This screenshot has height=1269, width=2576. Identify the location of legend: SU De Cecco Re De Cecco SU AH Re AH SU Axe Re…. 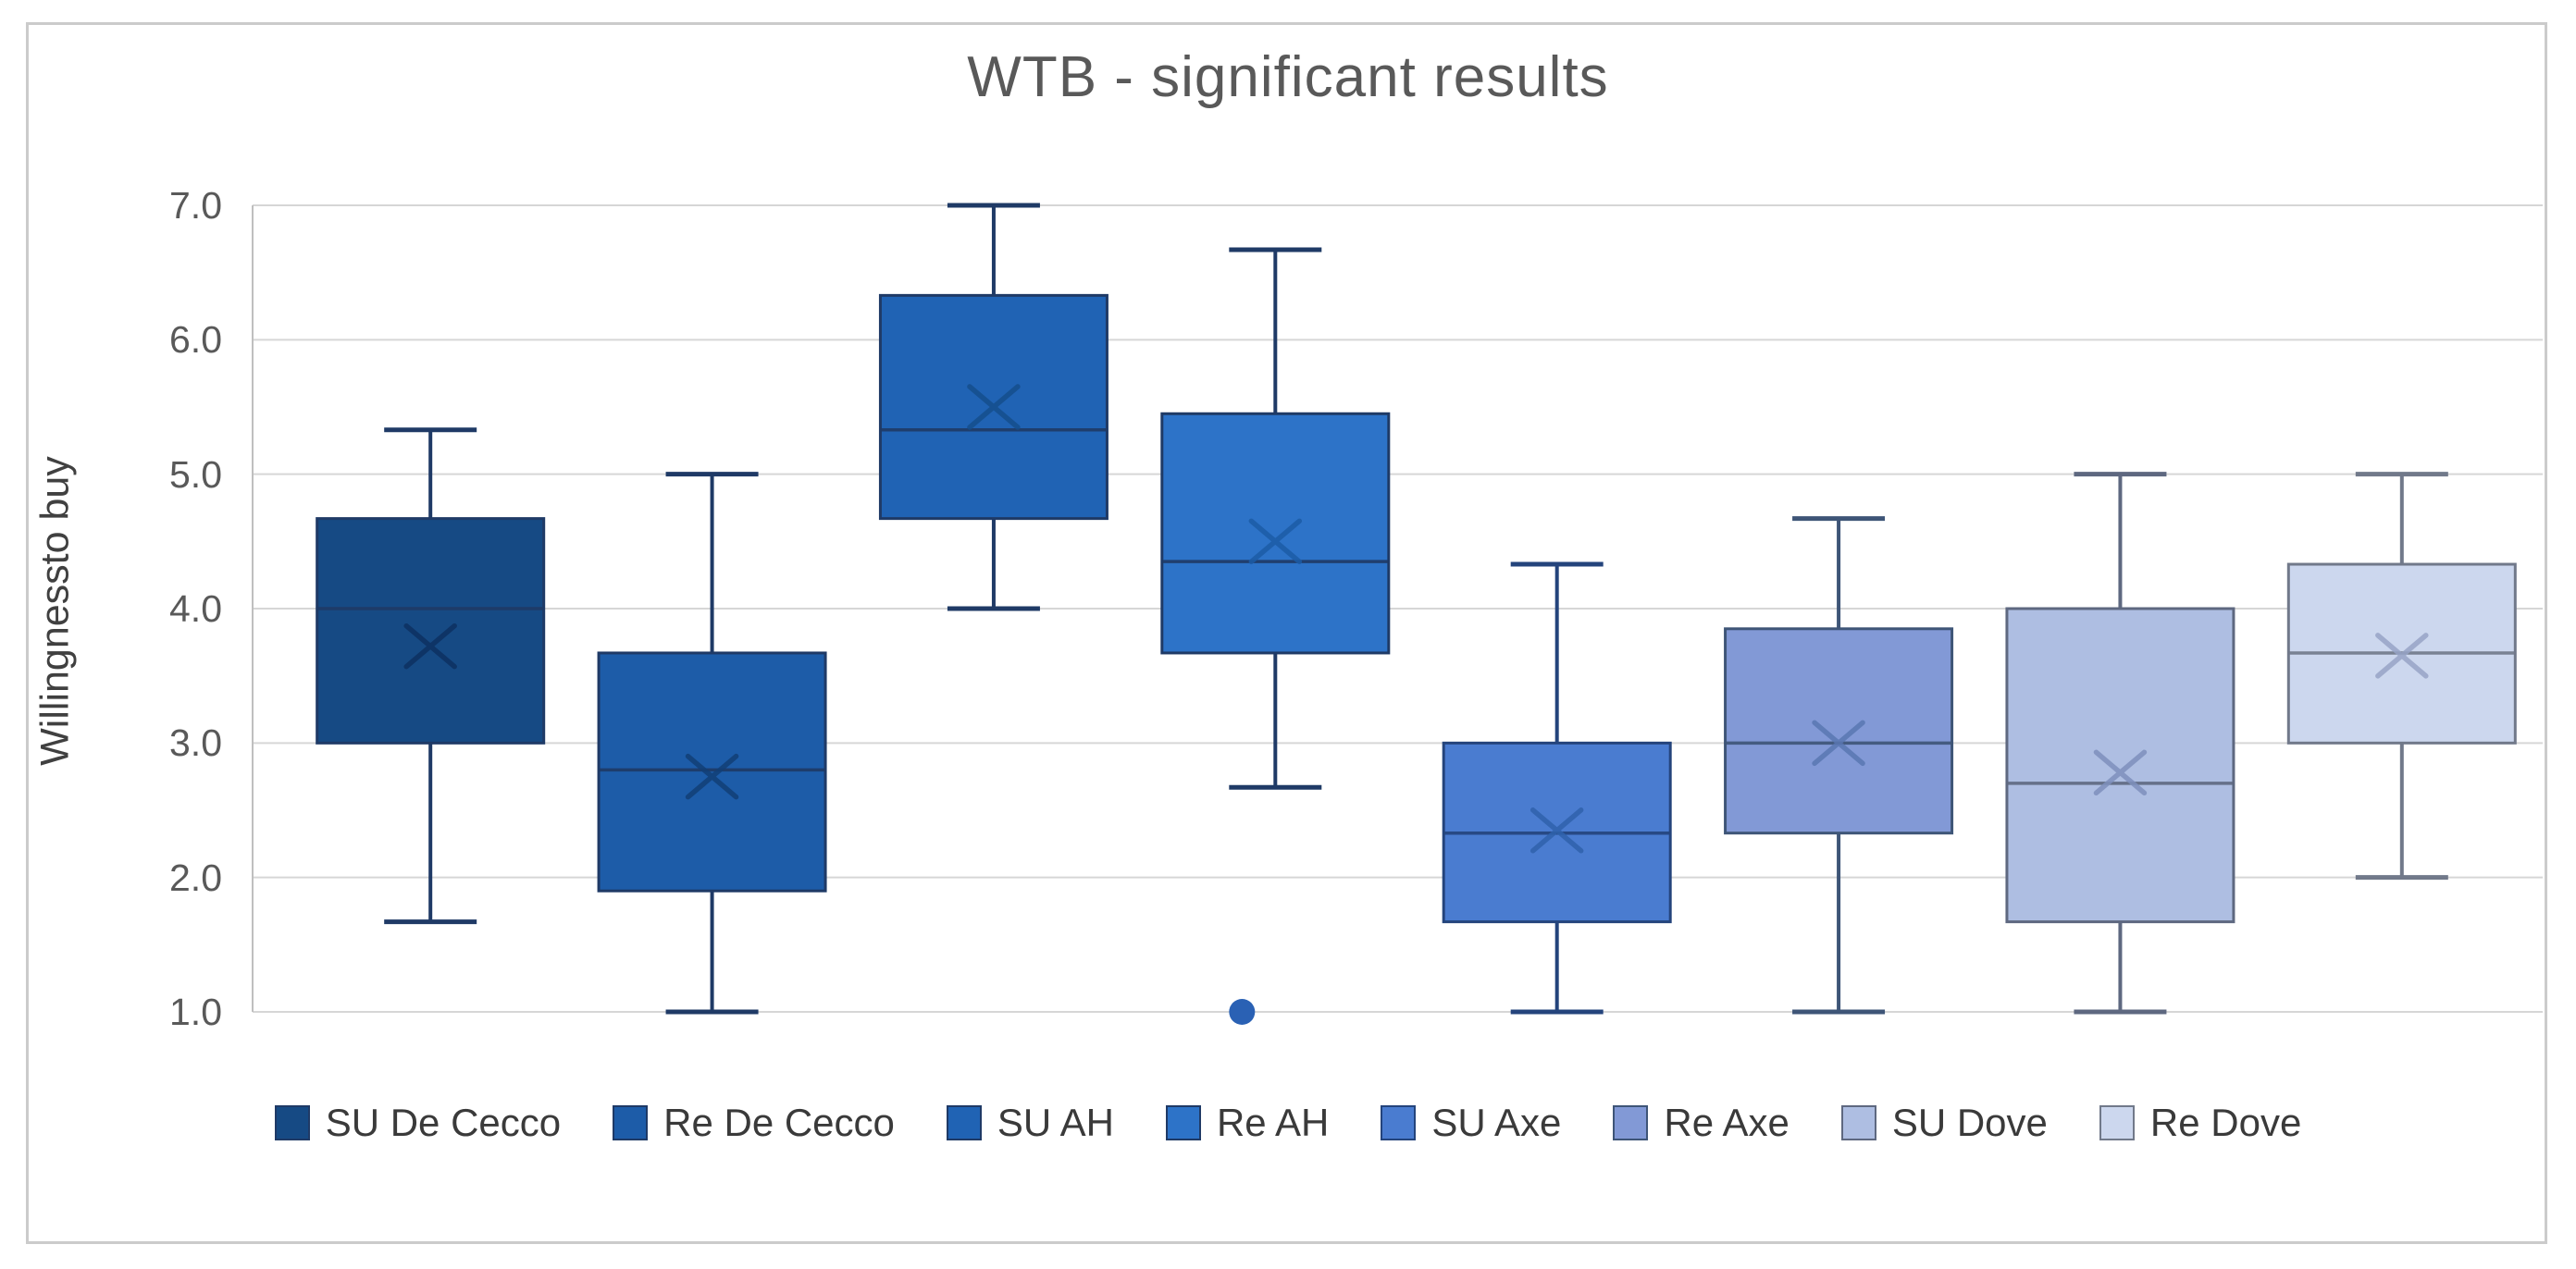
(1288, 1123).